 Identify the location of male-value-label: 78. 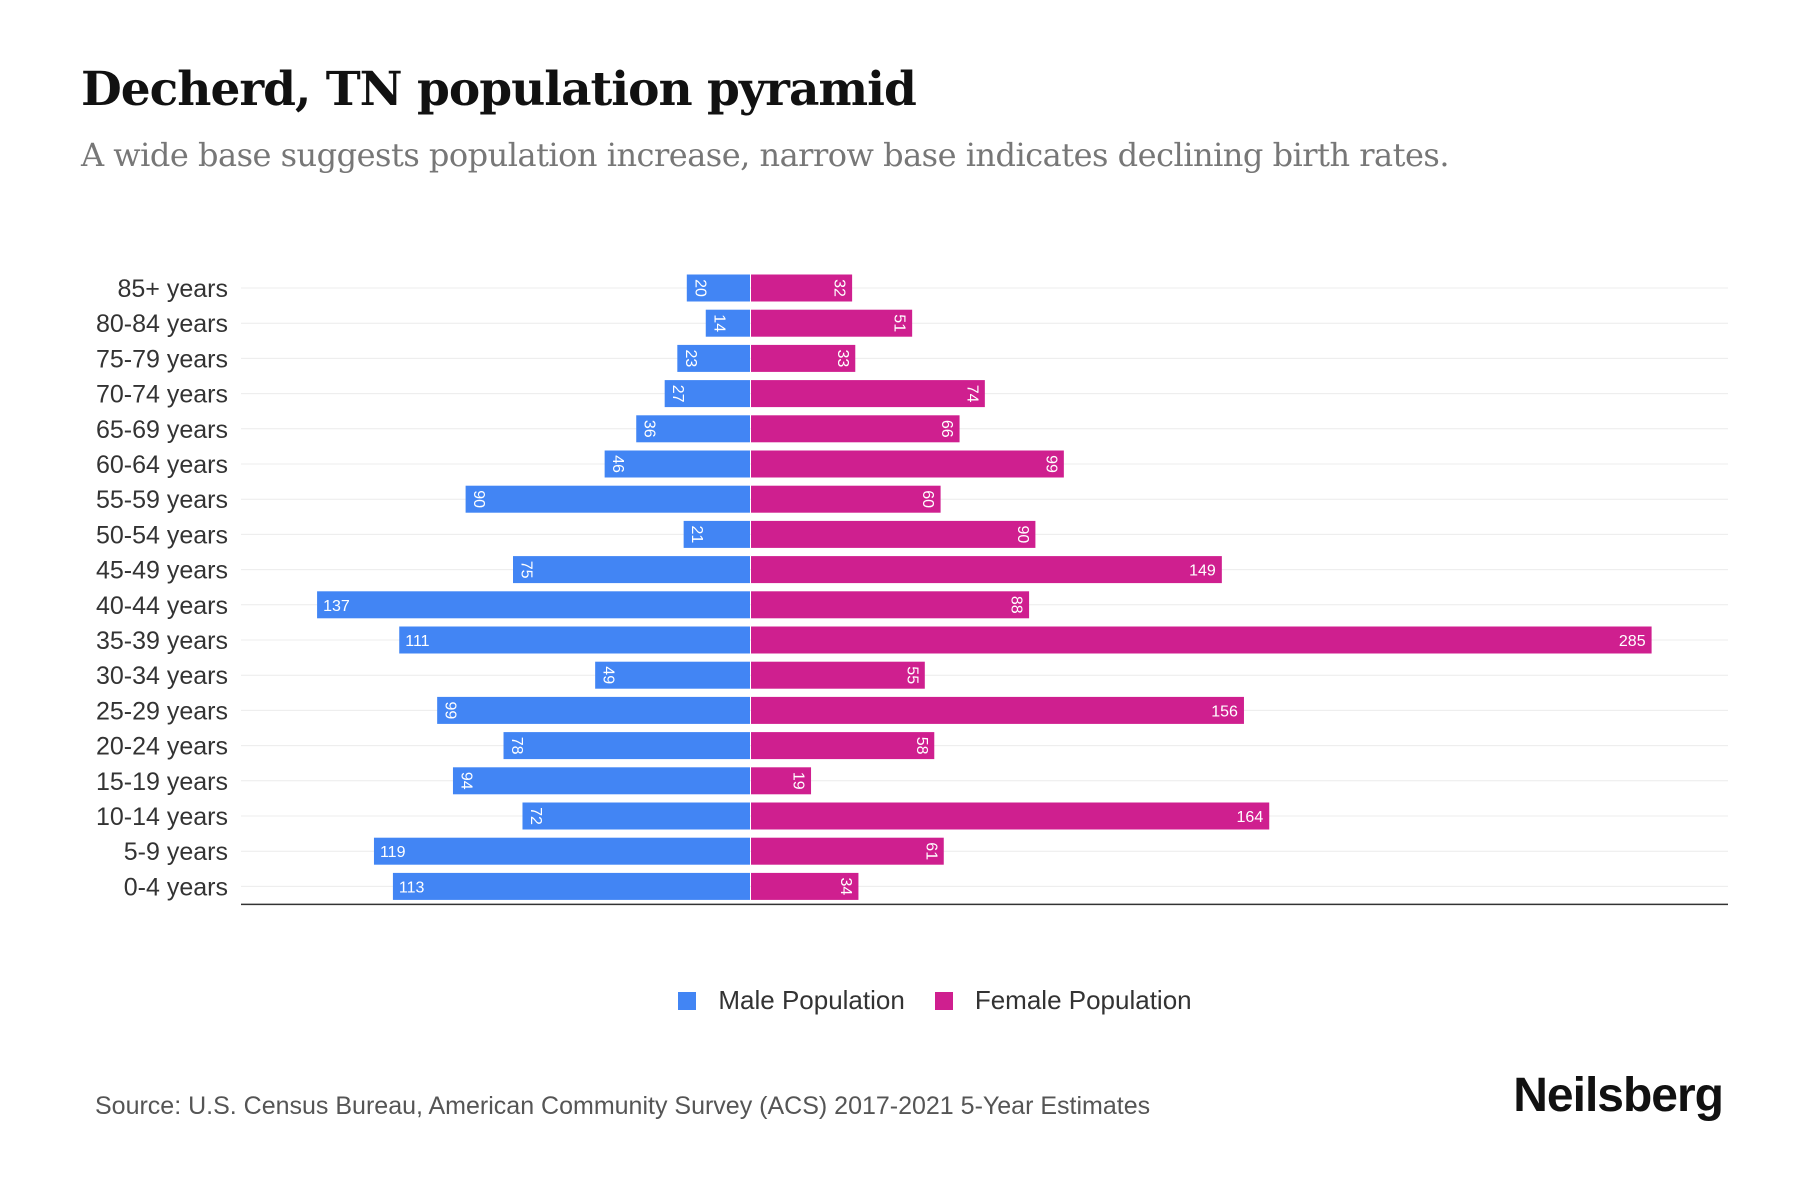
(516, 746).